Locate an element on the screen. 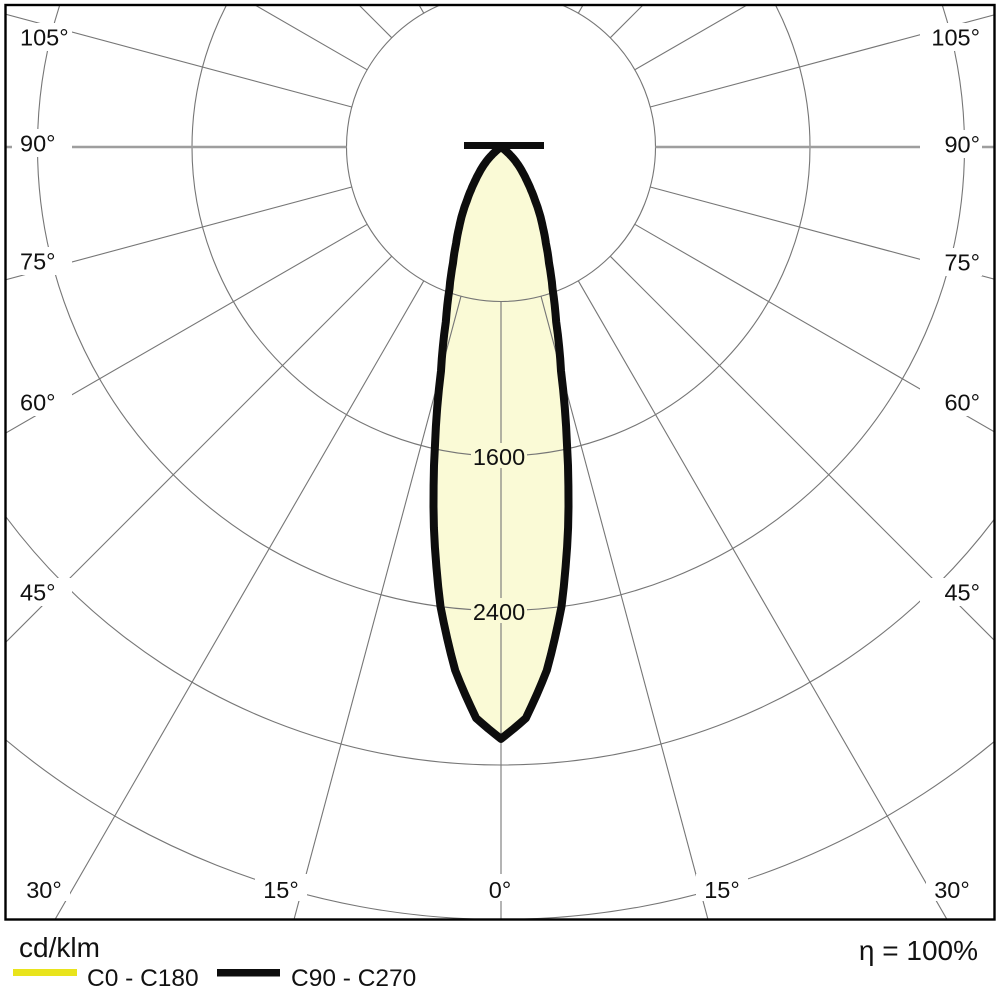 The image size is (1000, 1005). angle-label-left-105: 105° is located at coordinates (44, 38).